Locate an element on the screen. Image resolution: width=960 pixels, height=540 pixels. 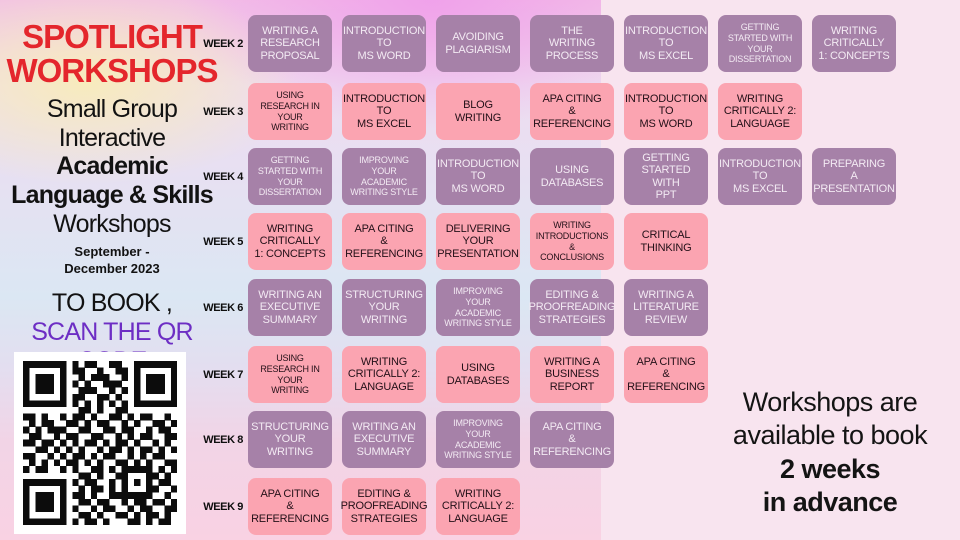
workshop-card: BLOG WRITING is located at coordinates (478, 111).